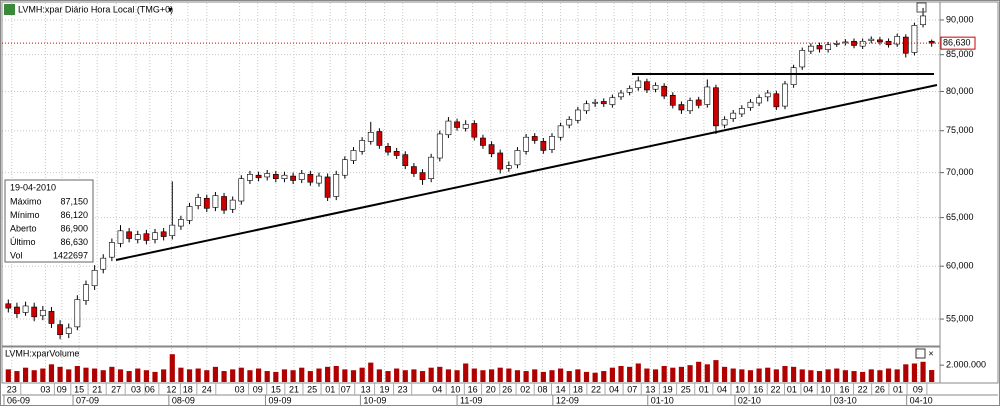 The image size is (1000, 406). I want to click on info-box, so click(49, 221).